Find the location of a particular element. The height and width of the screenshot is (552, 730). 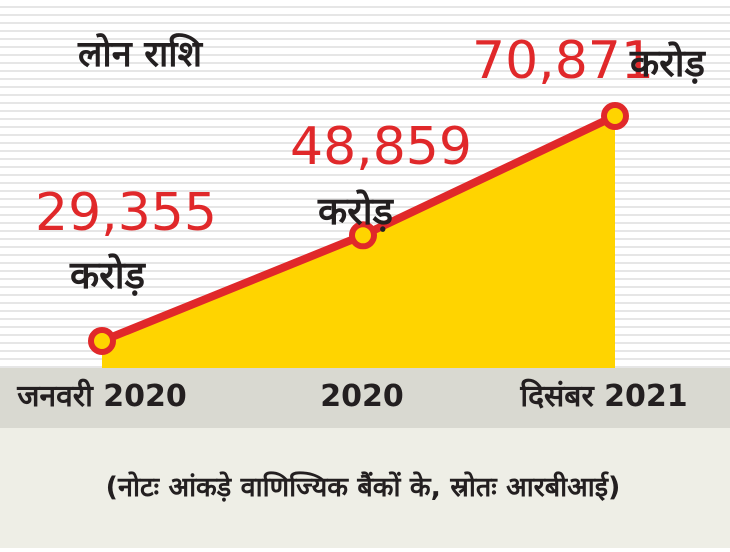

data-label-value-1: 29,355 is located at coordinates (126, 213).